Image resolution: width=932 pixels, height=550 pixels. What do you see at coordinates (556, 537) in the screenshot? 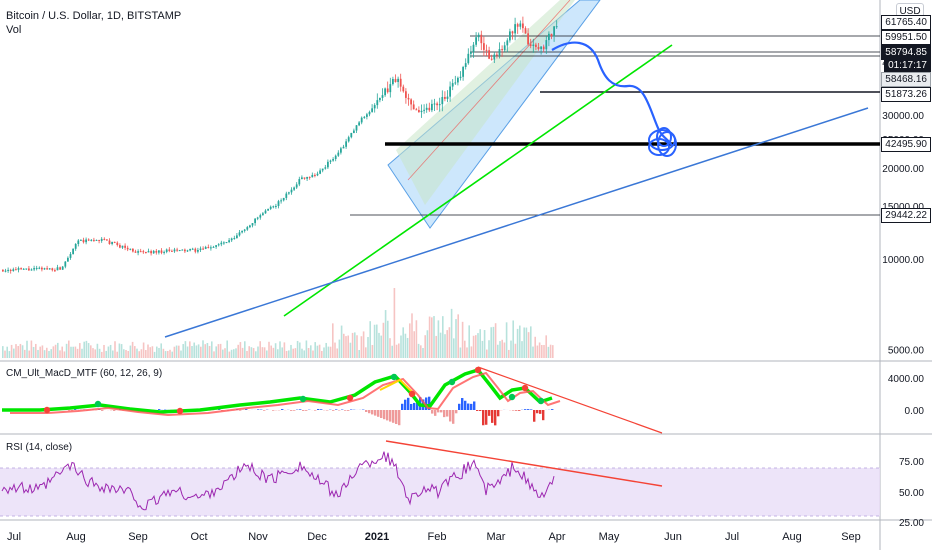
I see `x-tick-label: Apr` at bounding box center [556, 537].